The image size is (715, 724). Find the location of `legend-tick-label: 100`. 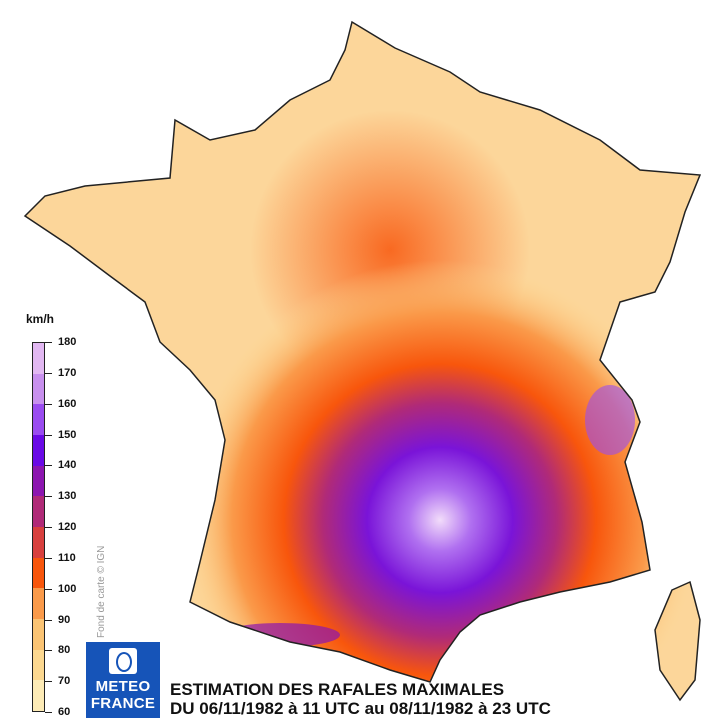

legend-tick-label: 100 is located at coordinates (67, 588).